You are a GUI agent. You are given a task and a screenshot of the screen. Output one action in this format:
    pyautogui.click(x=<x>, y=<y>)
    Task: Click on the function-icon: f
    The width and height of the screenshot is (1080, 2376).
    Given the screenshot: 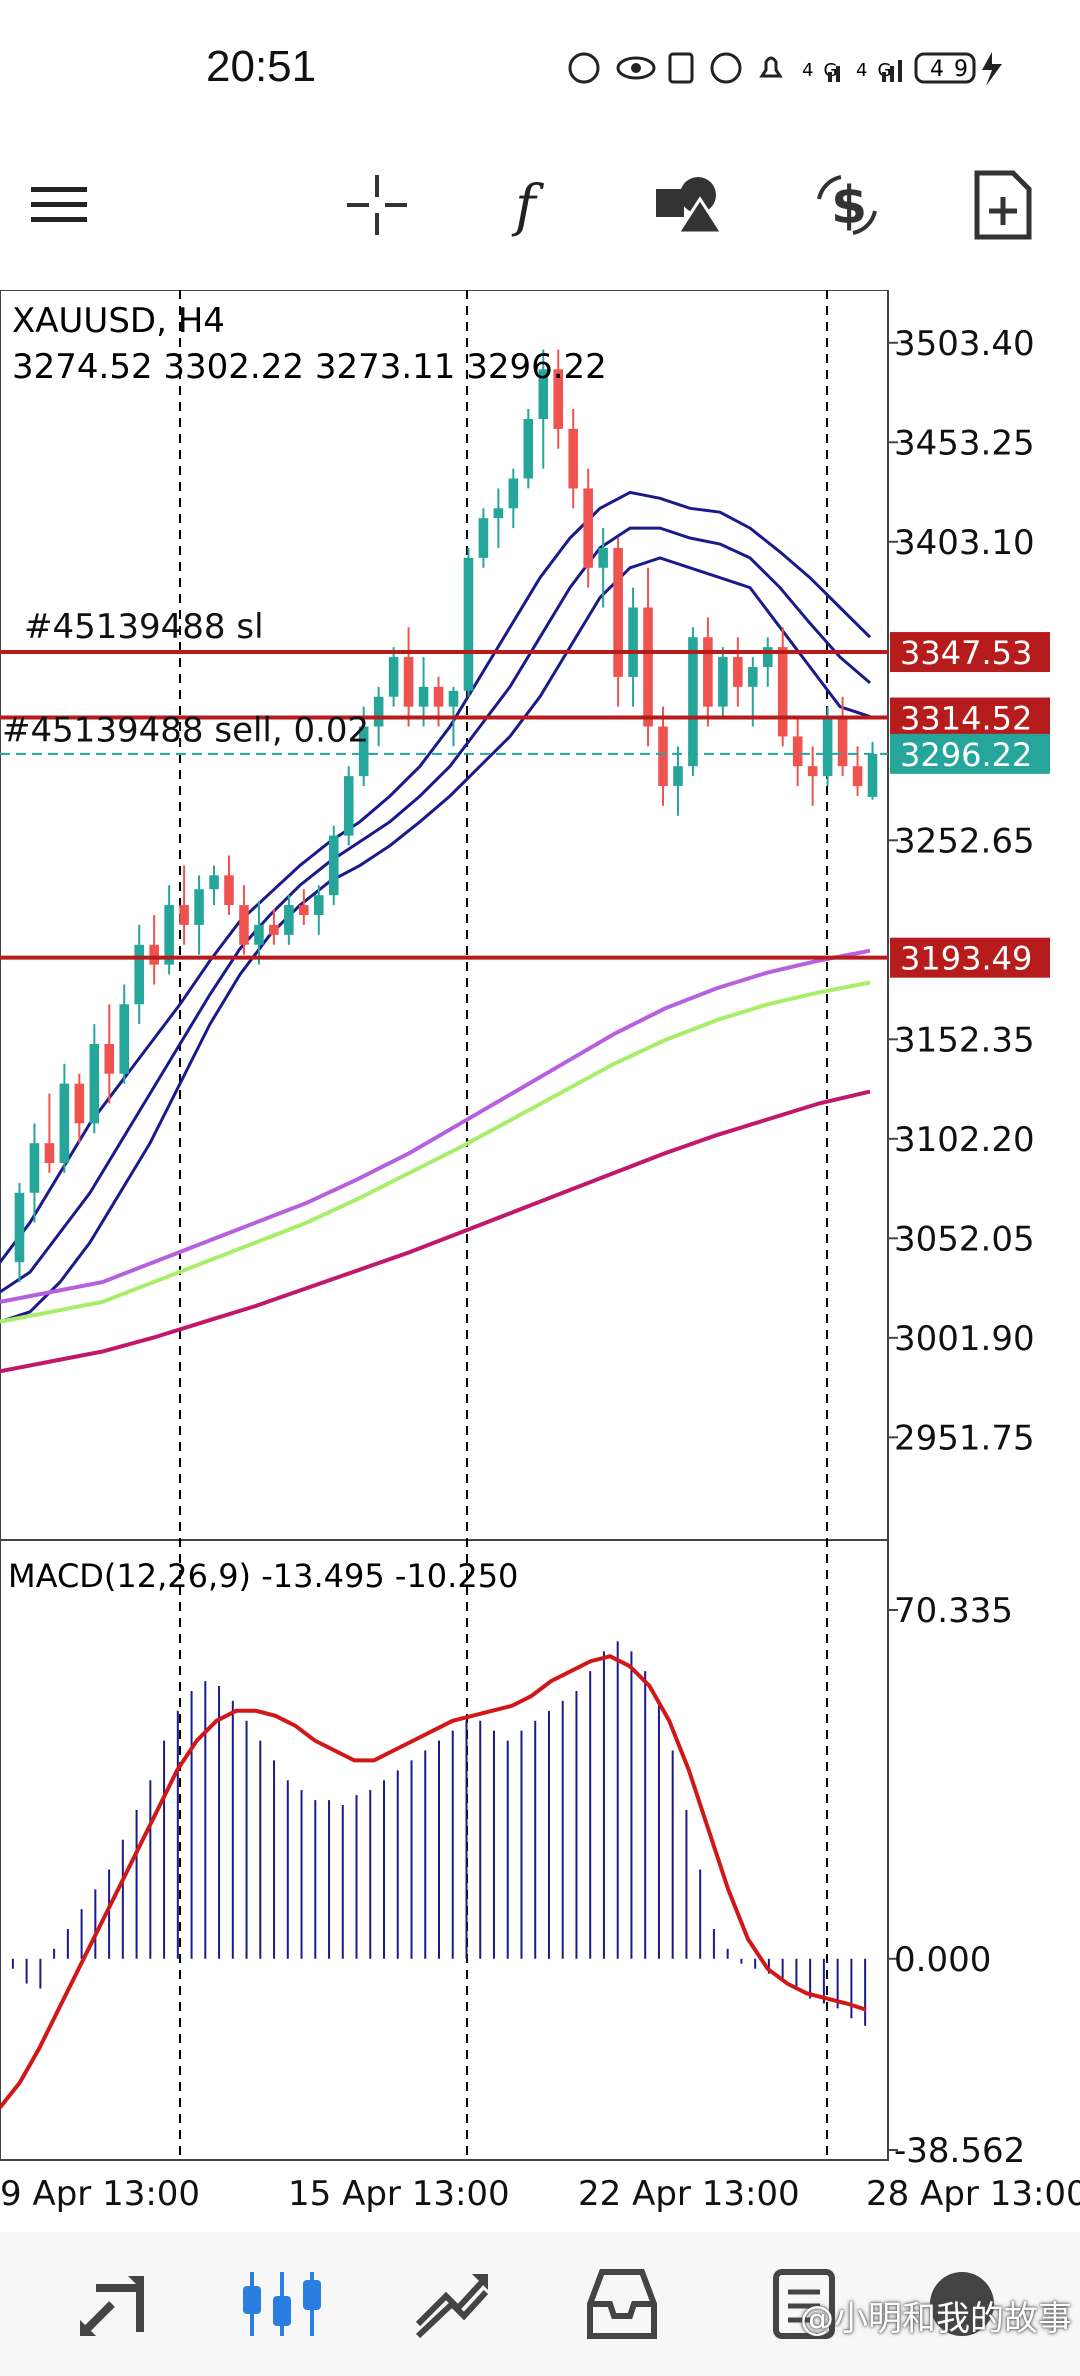 What is the action you would take?
    pyautogui.click(x=533, y=205)
    